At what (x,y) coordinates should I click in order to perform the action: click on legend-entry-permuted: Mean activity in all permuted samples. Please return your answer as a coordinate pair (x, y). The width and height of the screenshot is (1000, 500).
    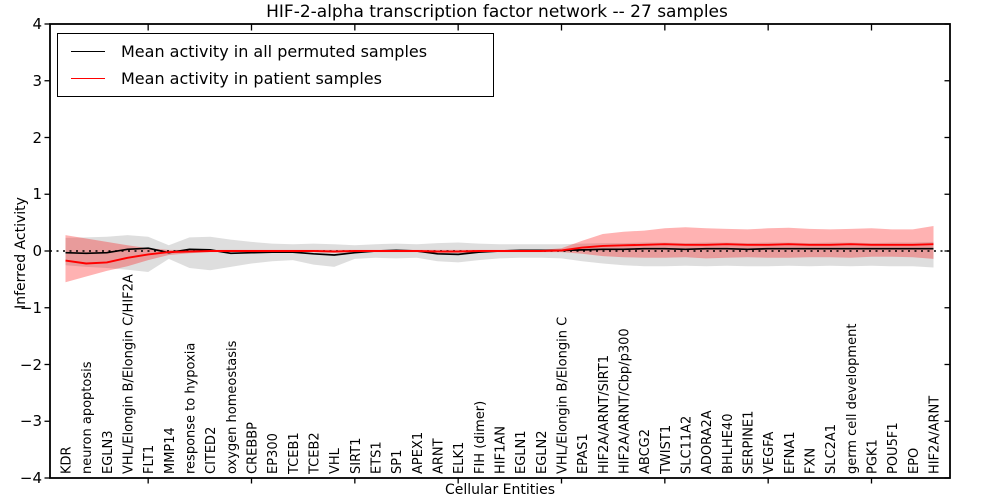
    Looking at the image, I should click on (275, 51).